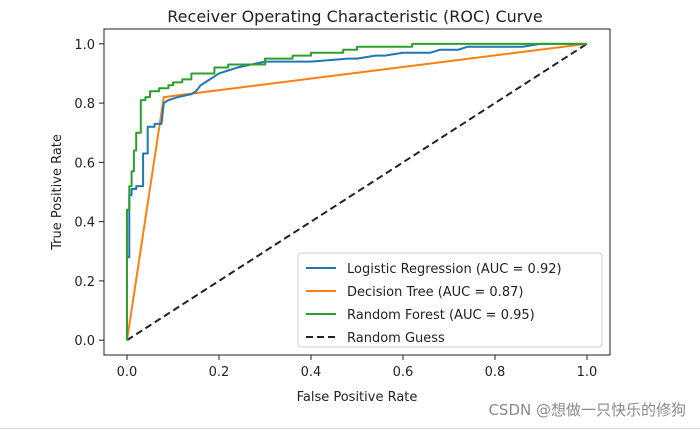  I want to click on x-tick-label: 1.0, so click(587, 372).